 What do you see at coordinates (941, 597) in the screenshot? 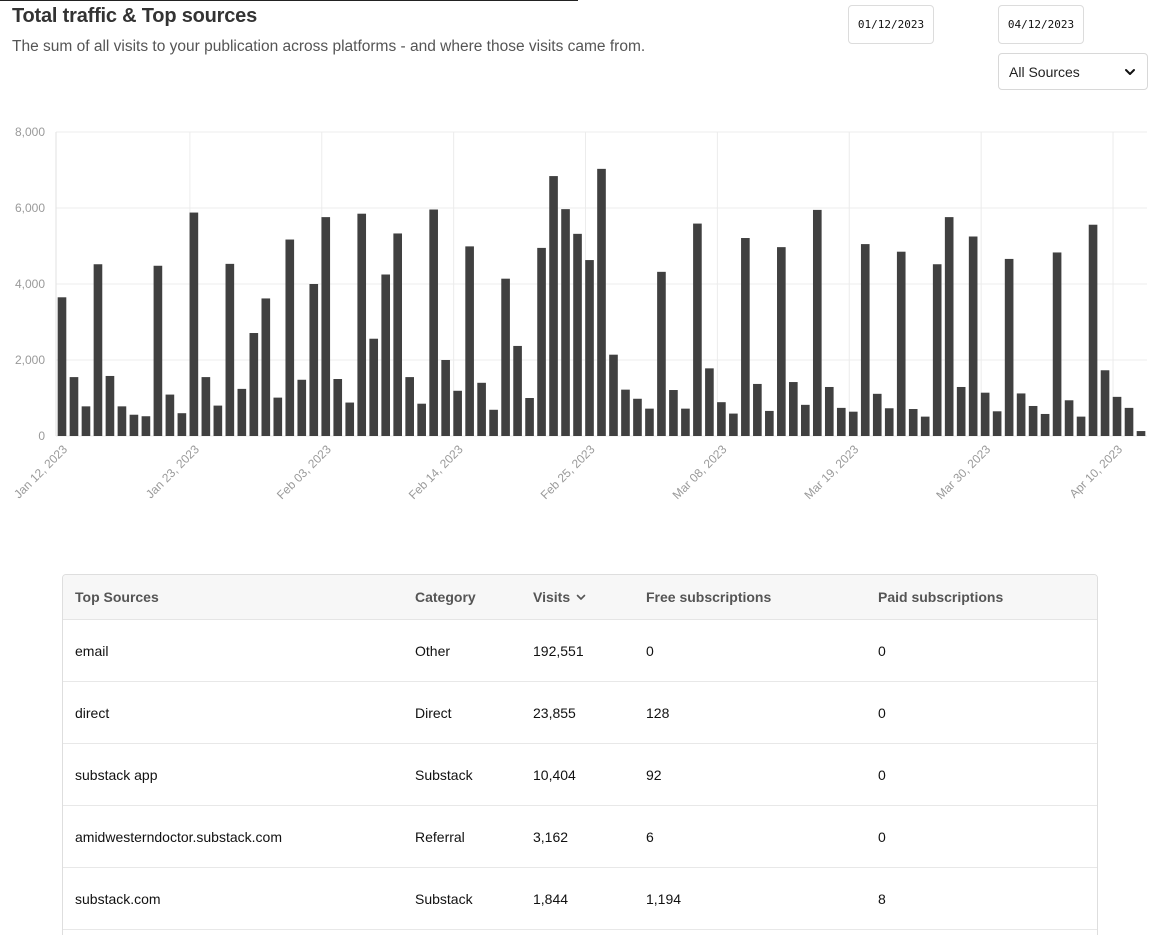
I see `header-paid-subscriptions: Paid subscriptions` at bounding box center [941, 597].